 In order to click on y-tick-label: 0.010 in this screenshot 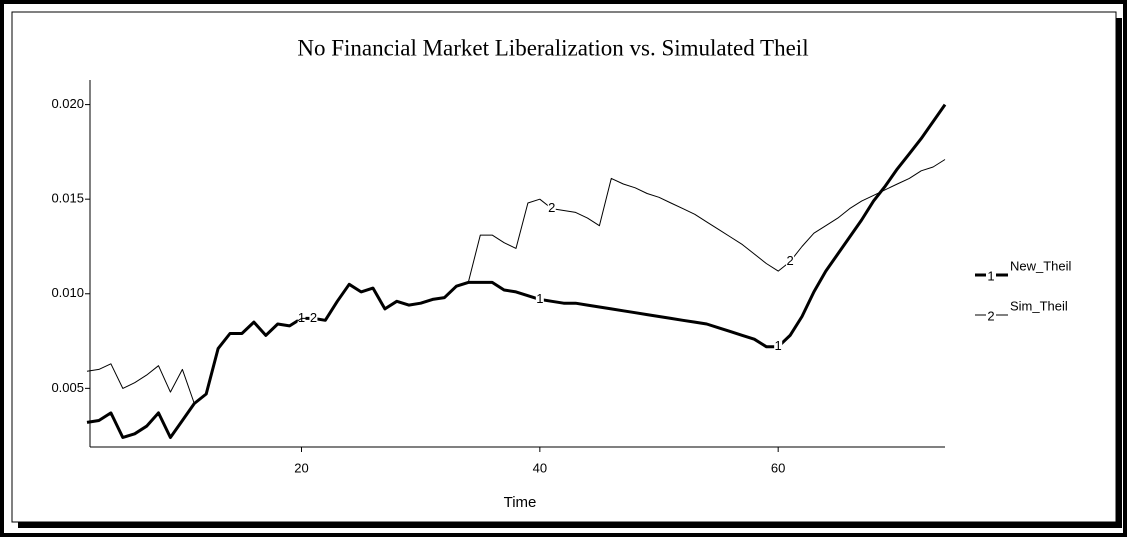, I will do `click(67, 292)`.